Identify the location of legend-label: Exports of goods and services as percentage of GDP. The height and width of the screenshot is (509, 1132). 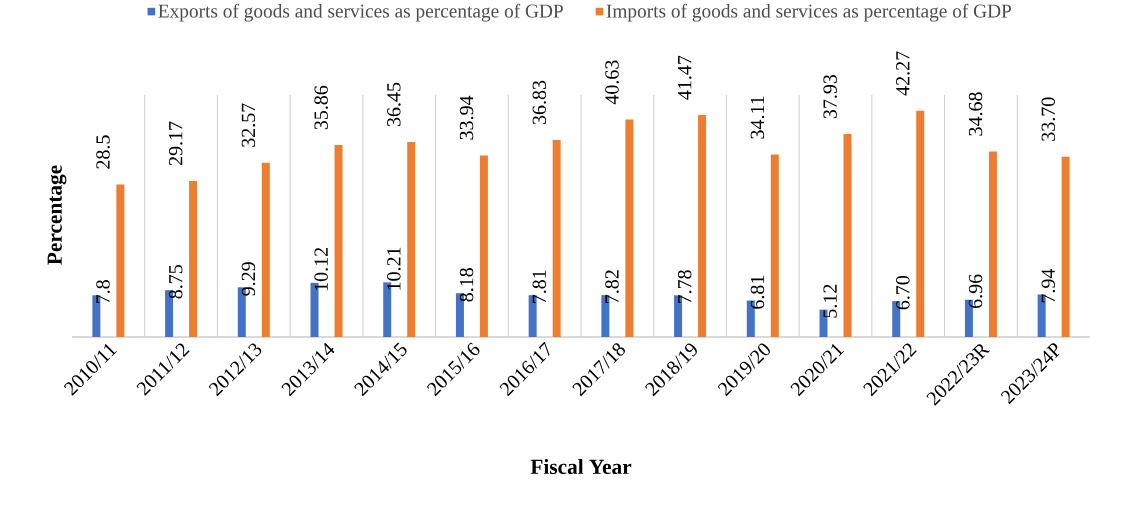
(360, 12).